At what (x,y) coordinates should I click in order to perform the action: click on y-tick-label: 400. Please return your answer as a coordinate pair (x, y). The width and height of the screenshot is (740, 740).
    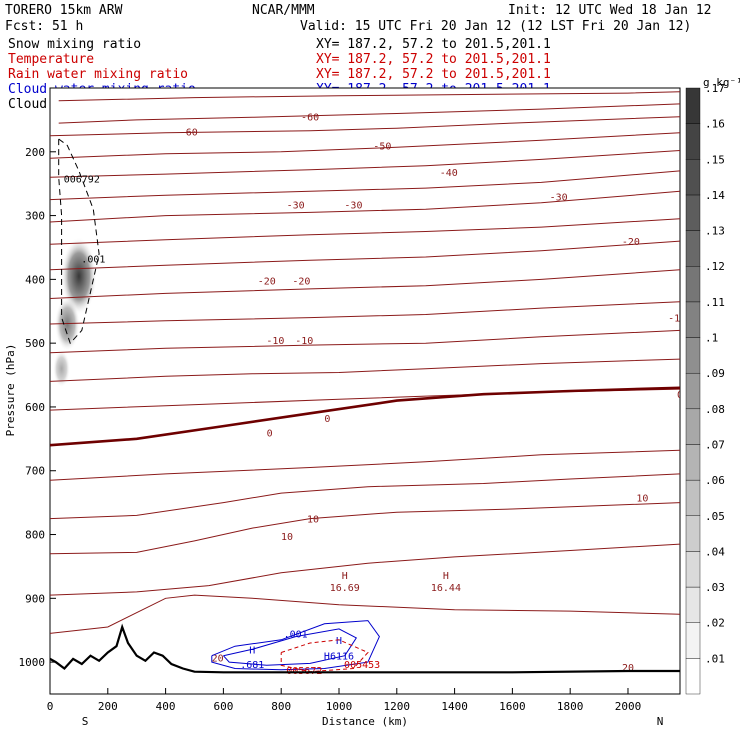
    Looking at the image, I should click on (35, 279).